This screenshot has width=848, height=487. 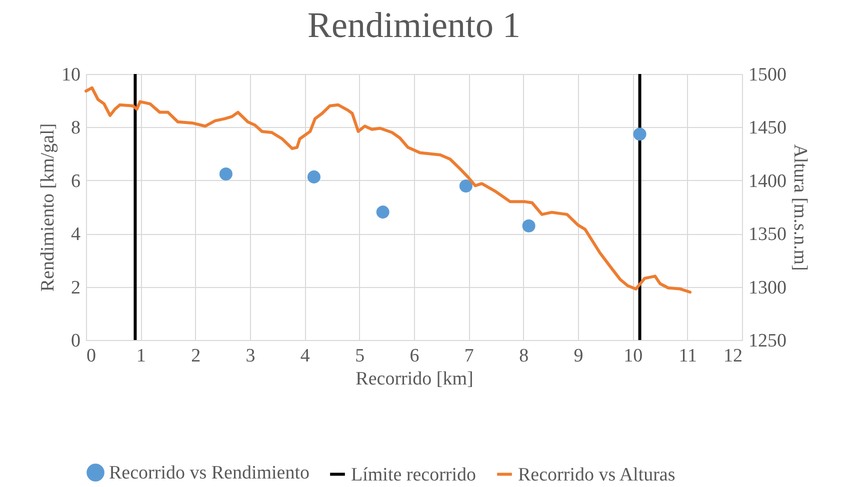 I want to click on y-tick-label: 2, so click(x=75, y=287).